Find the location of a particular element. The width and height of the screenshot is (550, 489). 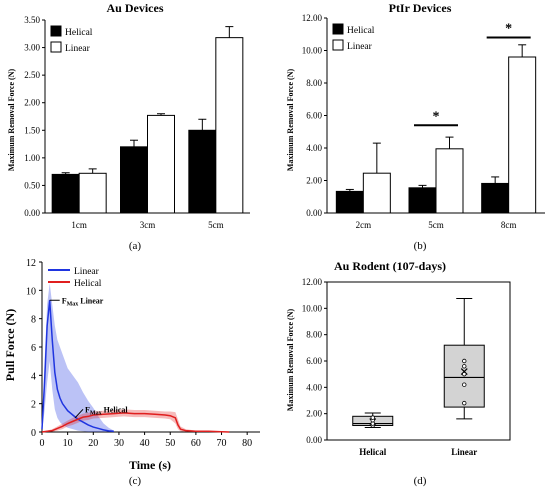

panel-b-ytick-label: 6.00 is located at coordinates (314, 116).